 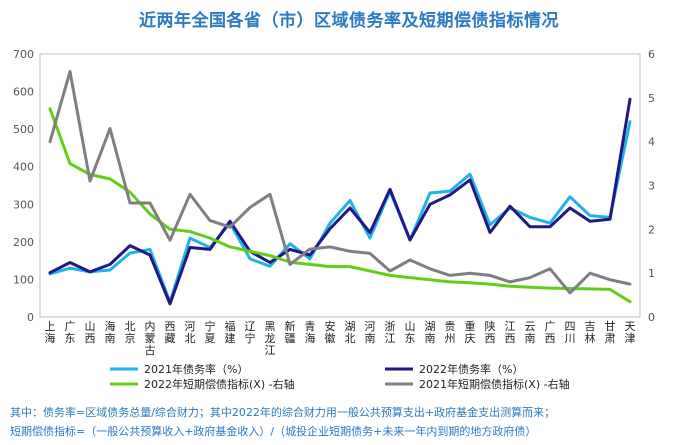 I want to click on x-axis-tick-label: 吉林, so click(x=590, y=332).